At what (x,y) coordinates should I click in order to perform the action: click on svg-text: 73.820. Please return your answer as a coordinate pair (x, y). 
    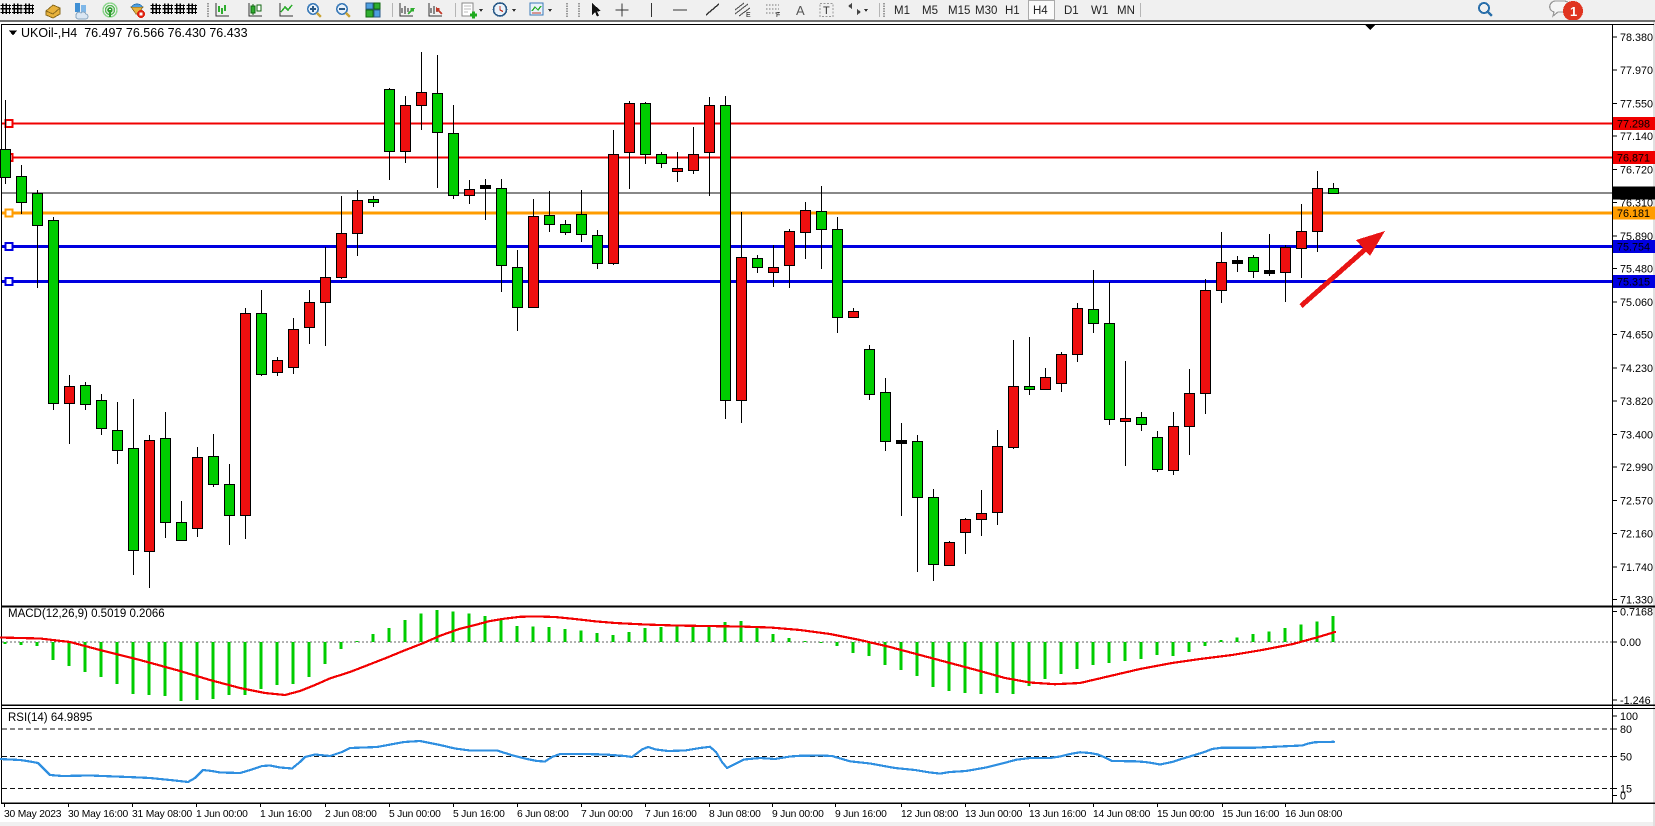
    Looking at the image, I should click on (1636, 402).